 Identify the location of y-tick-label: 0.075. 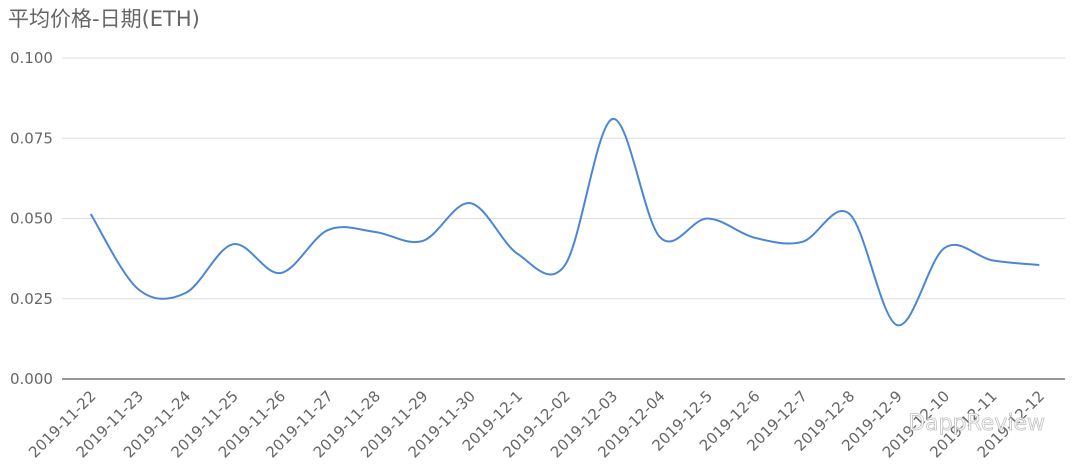
(31, 138).